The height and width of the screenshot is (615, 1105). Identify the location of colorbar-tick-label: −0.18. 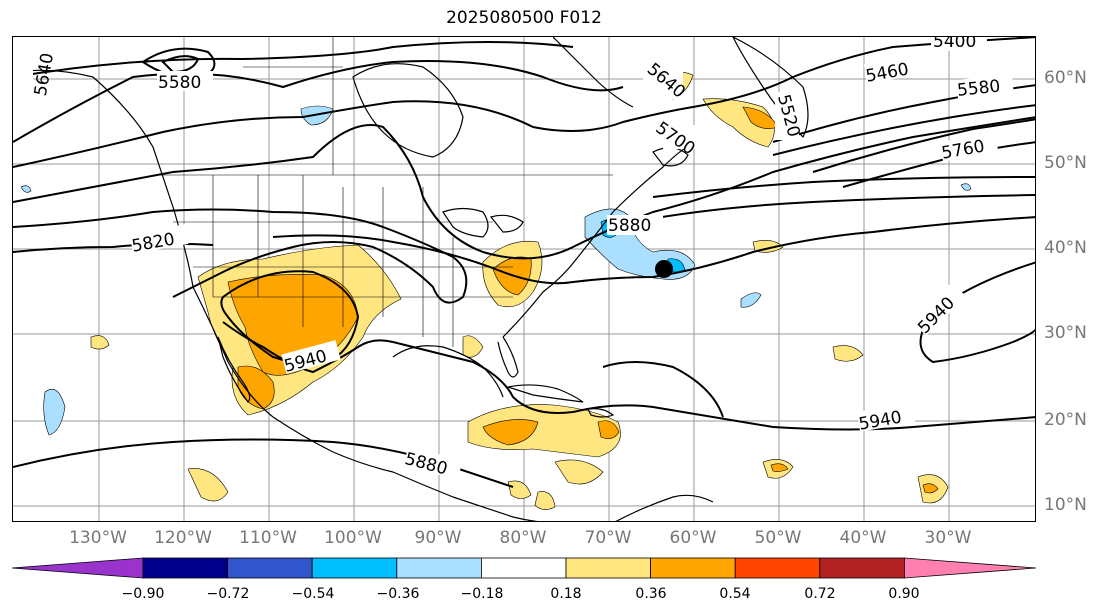
(482, 594).